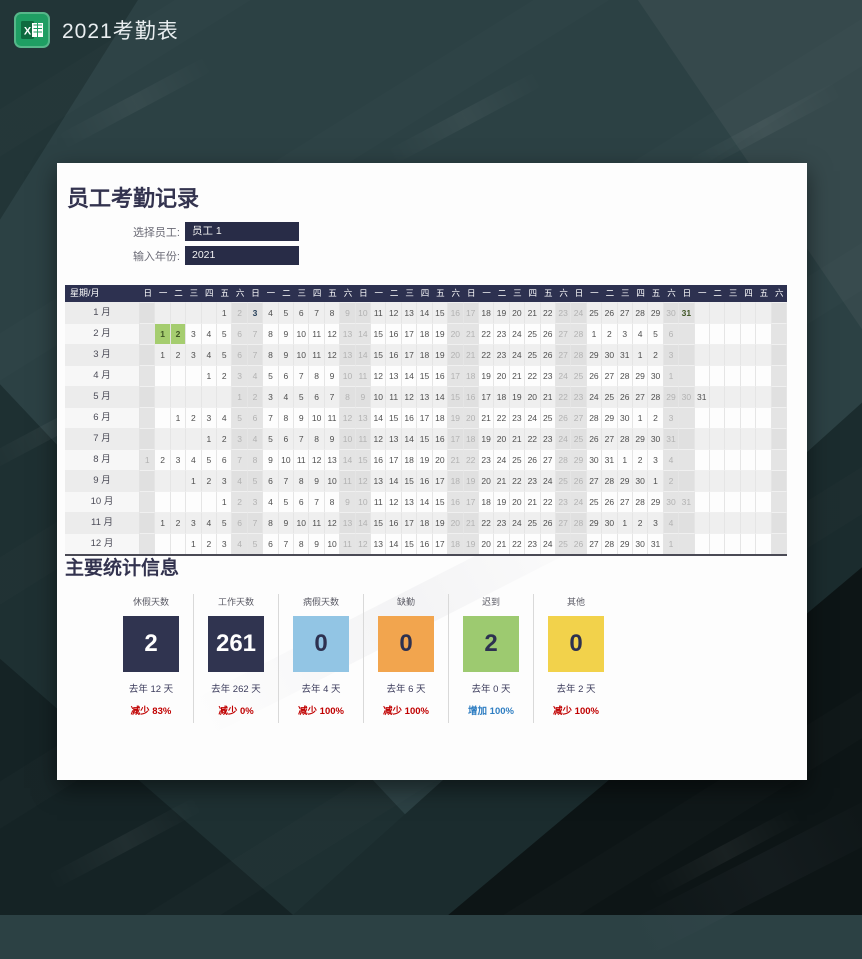 This screenshot has width=862, height=959. What do you see at coordinates (286, 312) in the screenshot?
I see `day-cell: 5` at bounding box center [286, 312].